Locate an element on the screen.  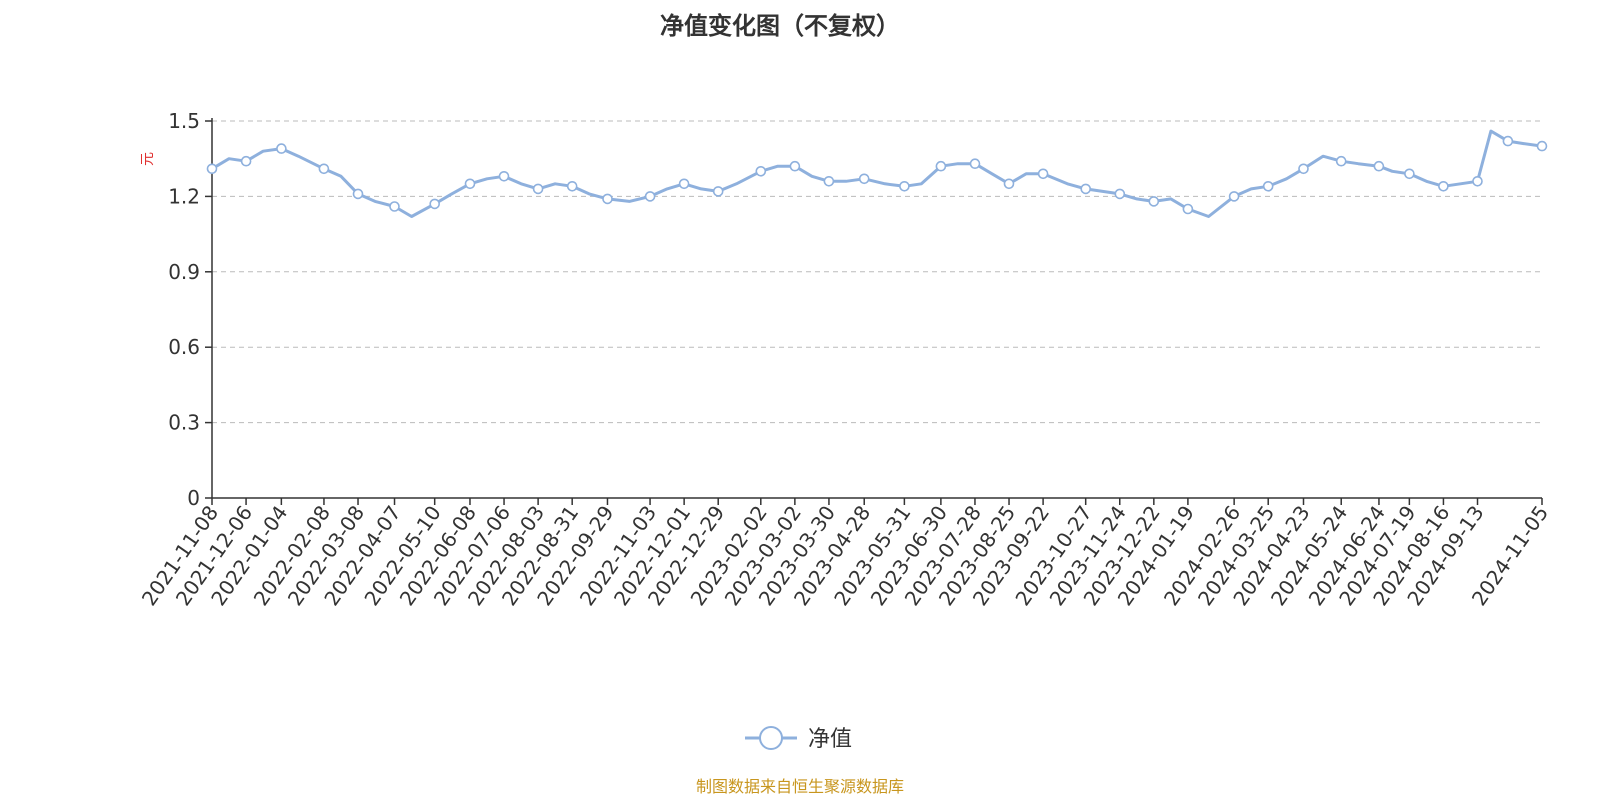
series-layer is located at coordinates (877, 173).